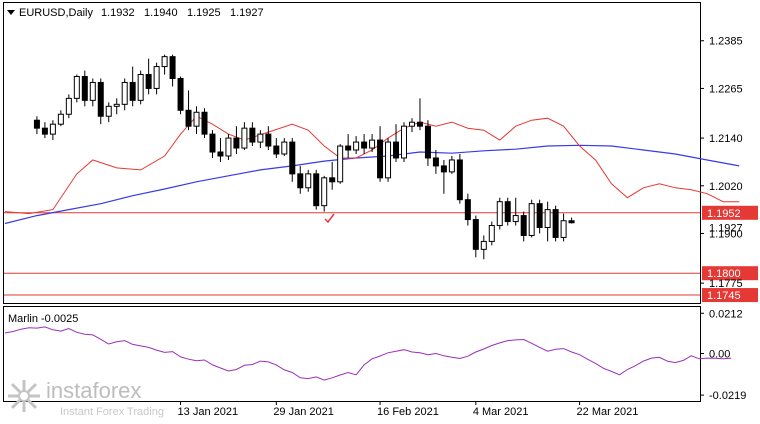 Image resolution: width=760 pixels, height=424 pixels. Describe the element at coordinates (118, 13) in the screenshot. I see `ohlc-open: 1.1932` at that location.